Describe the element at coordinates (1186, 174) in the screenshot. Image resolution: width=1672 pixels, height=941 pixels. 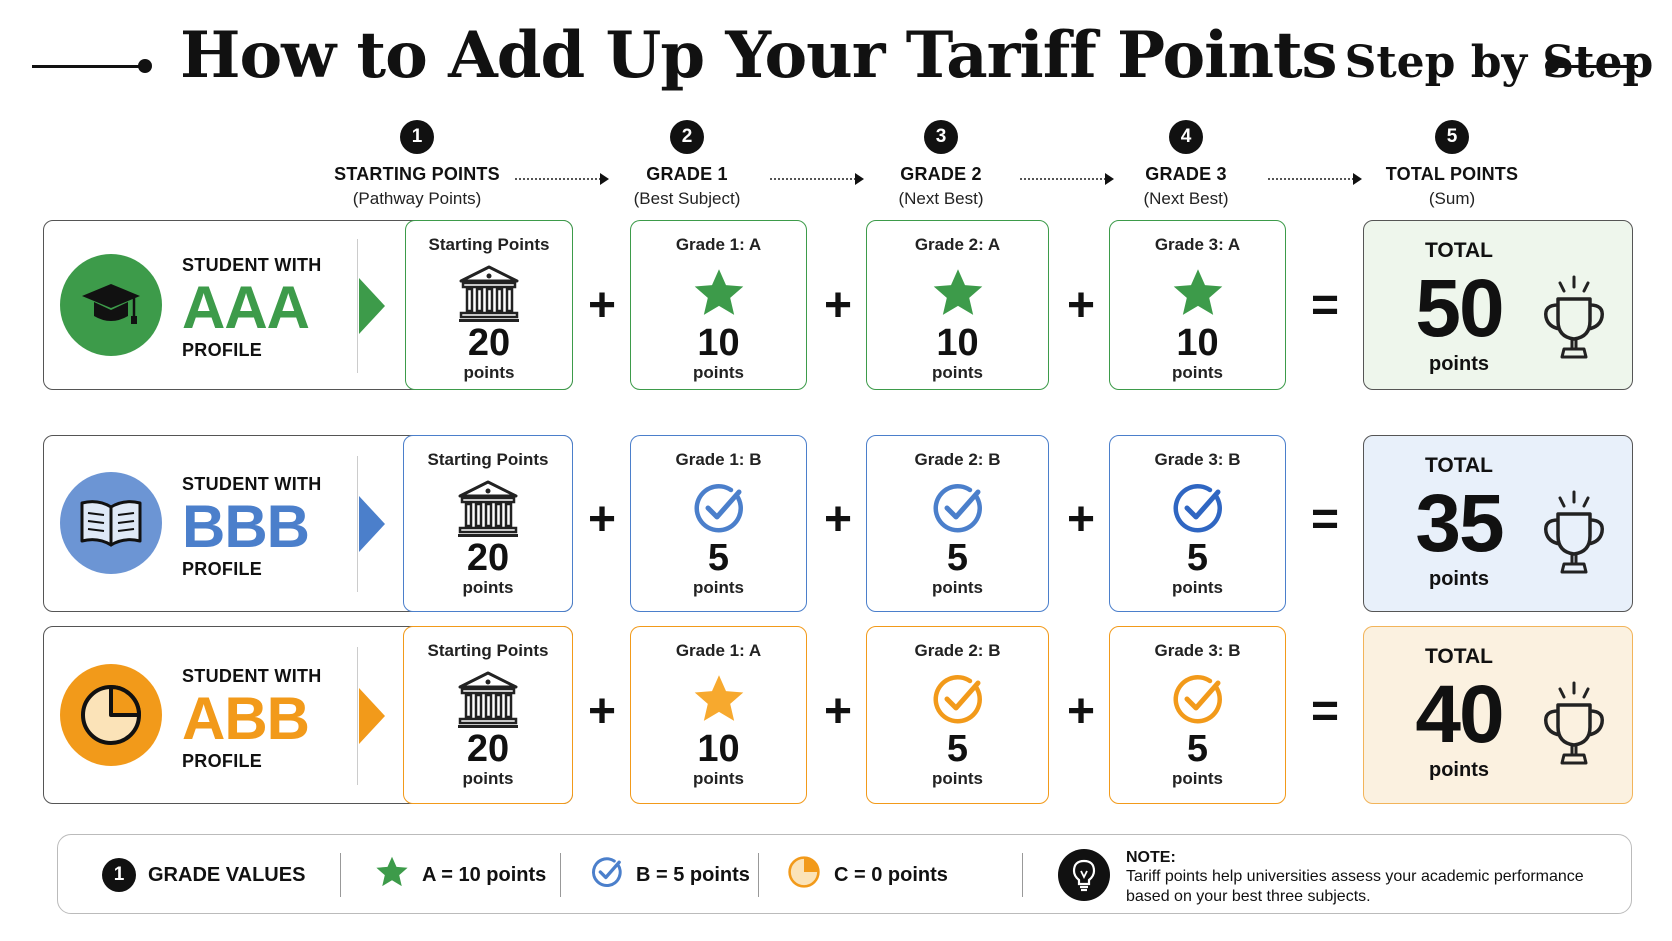
I see `step-label: GRADE 3` at that location.